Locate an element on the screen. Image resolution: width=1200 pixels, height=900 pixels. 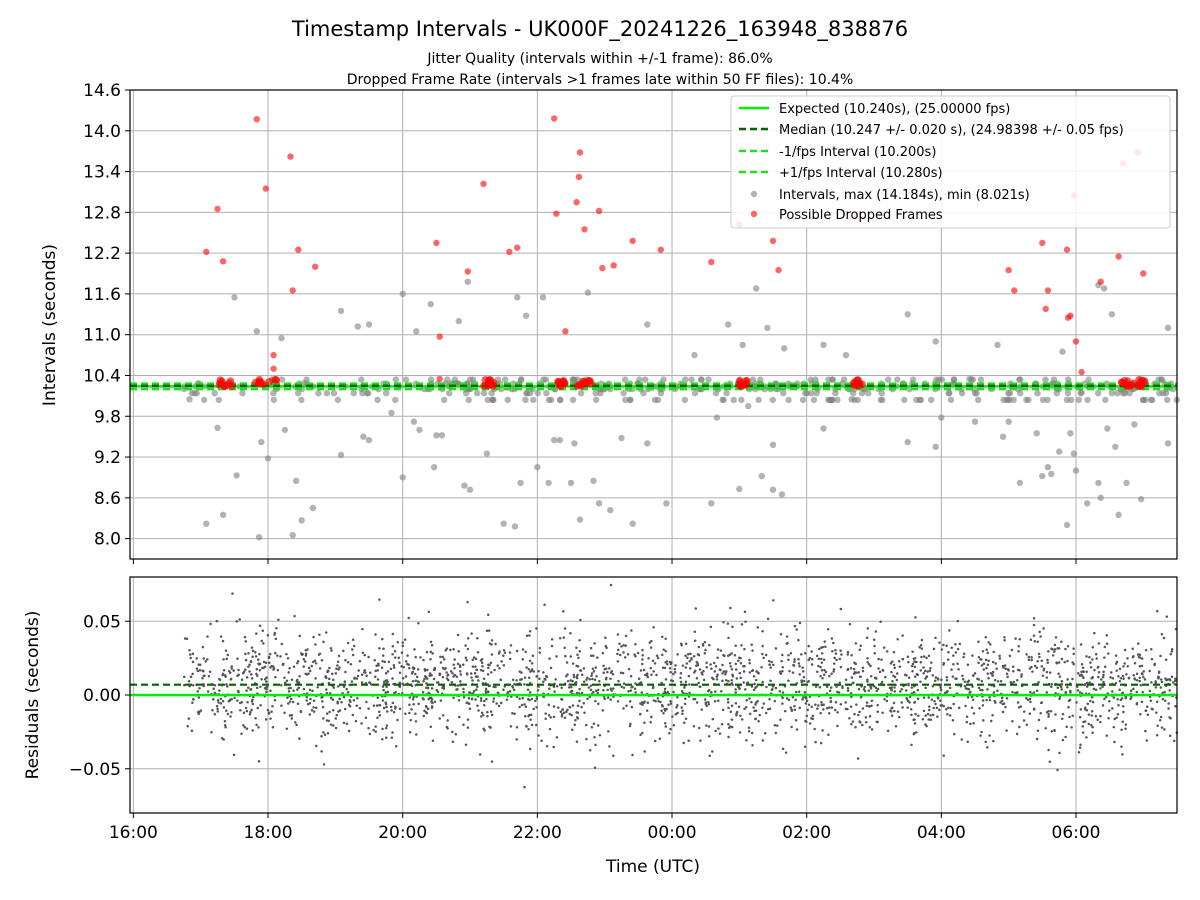
dropped-frame-point is located at coordinates (485, 380).